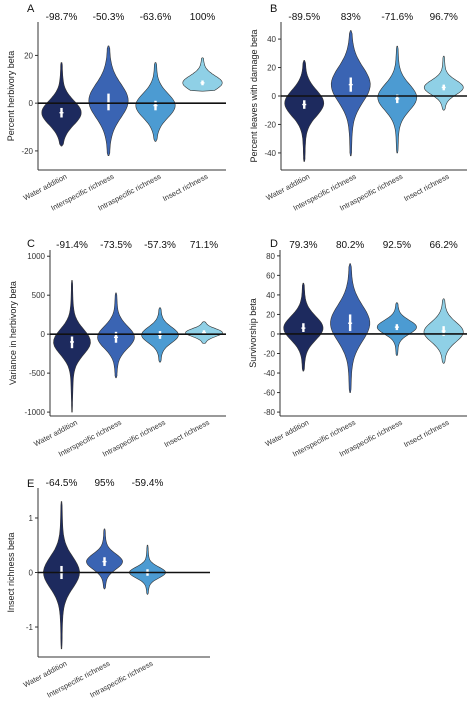 Image resolution: width=474 pixels, height=709 pixels. Describe the element at coordinates (37, 373) in the screenshot. I see `y-tick-label: -500` at that location.